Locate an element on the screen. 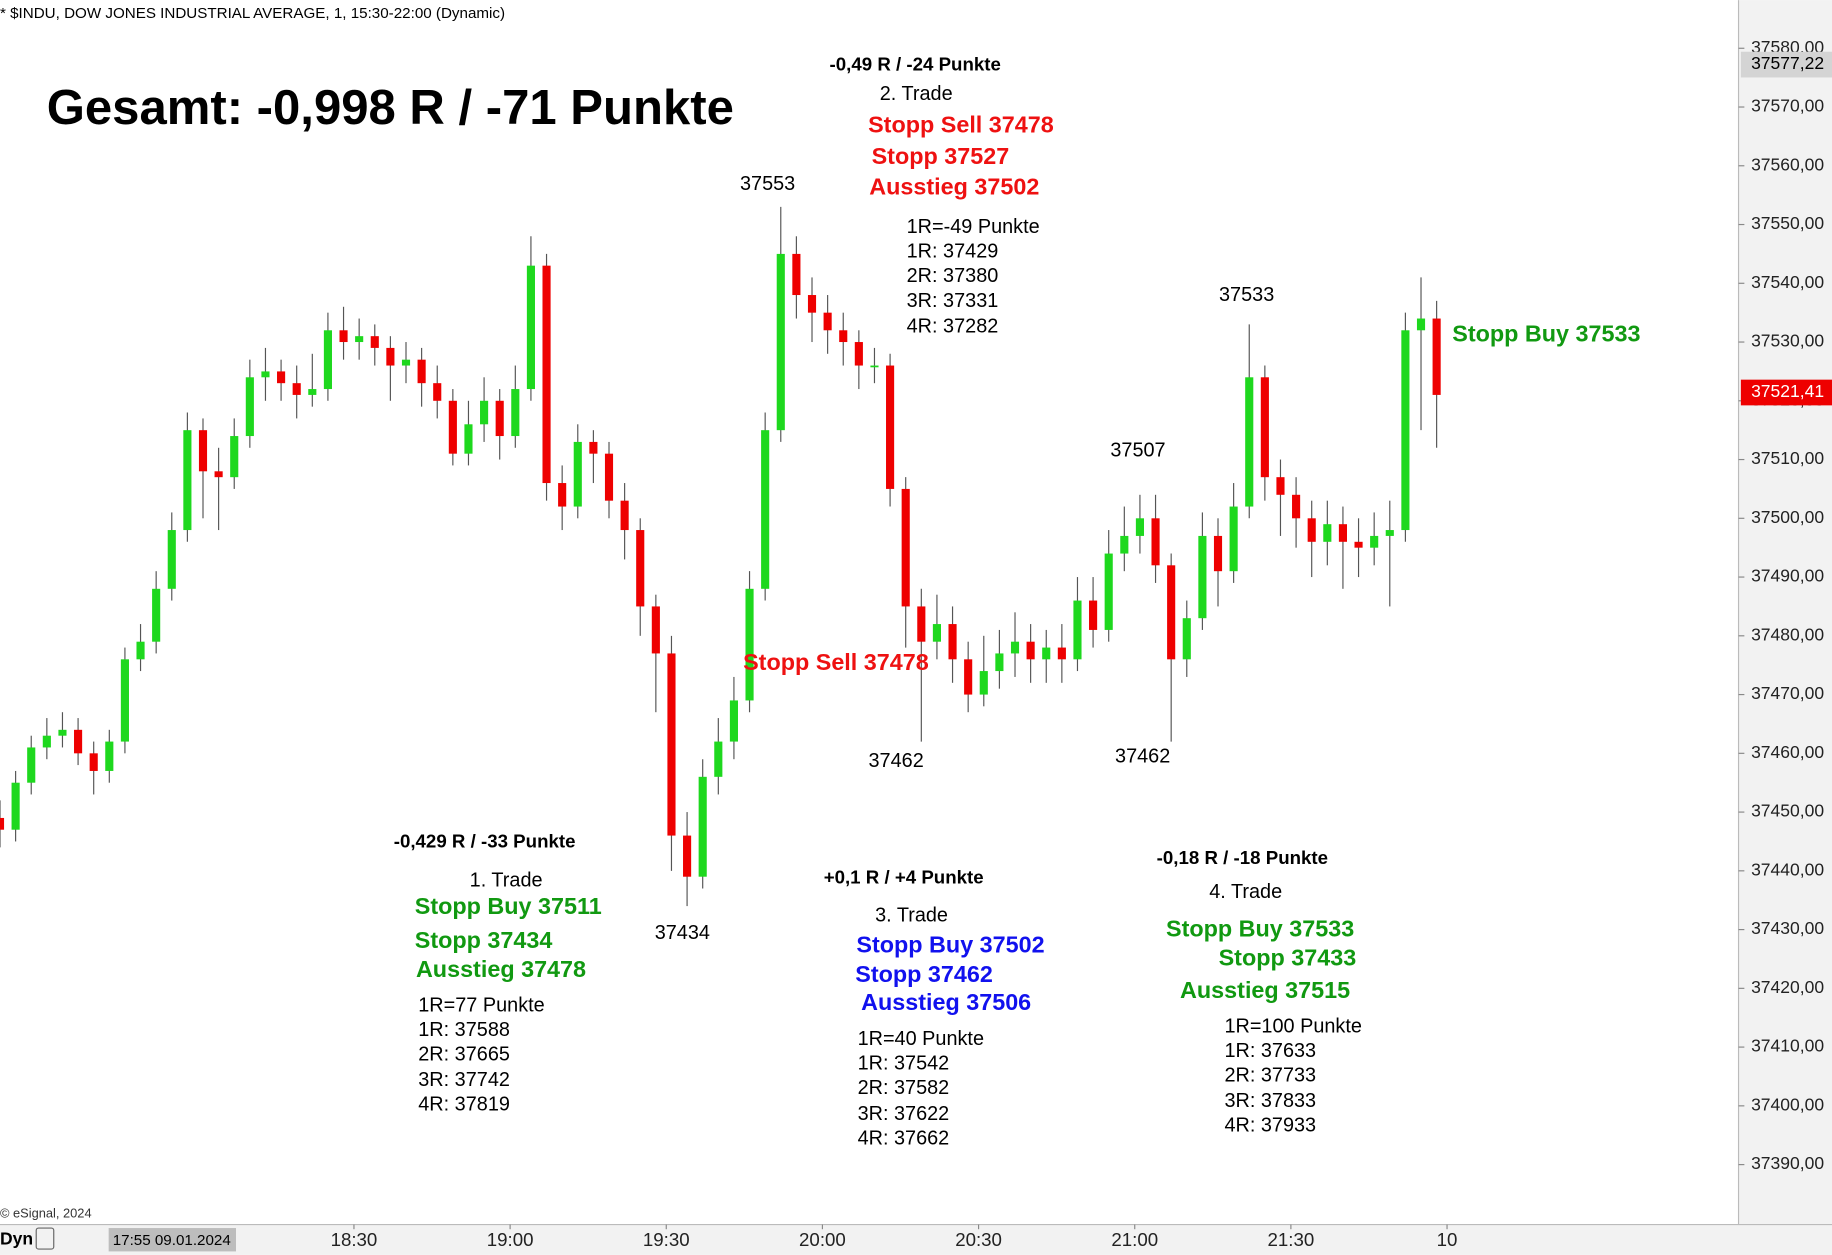  annotation: 37553 is located at coordinates (767, 184).